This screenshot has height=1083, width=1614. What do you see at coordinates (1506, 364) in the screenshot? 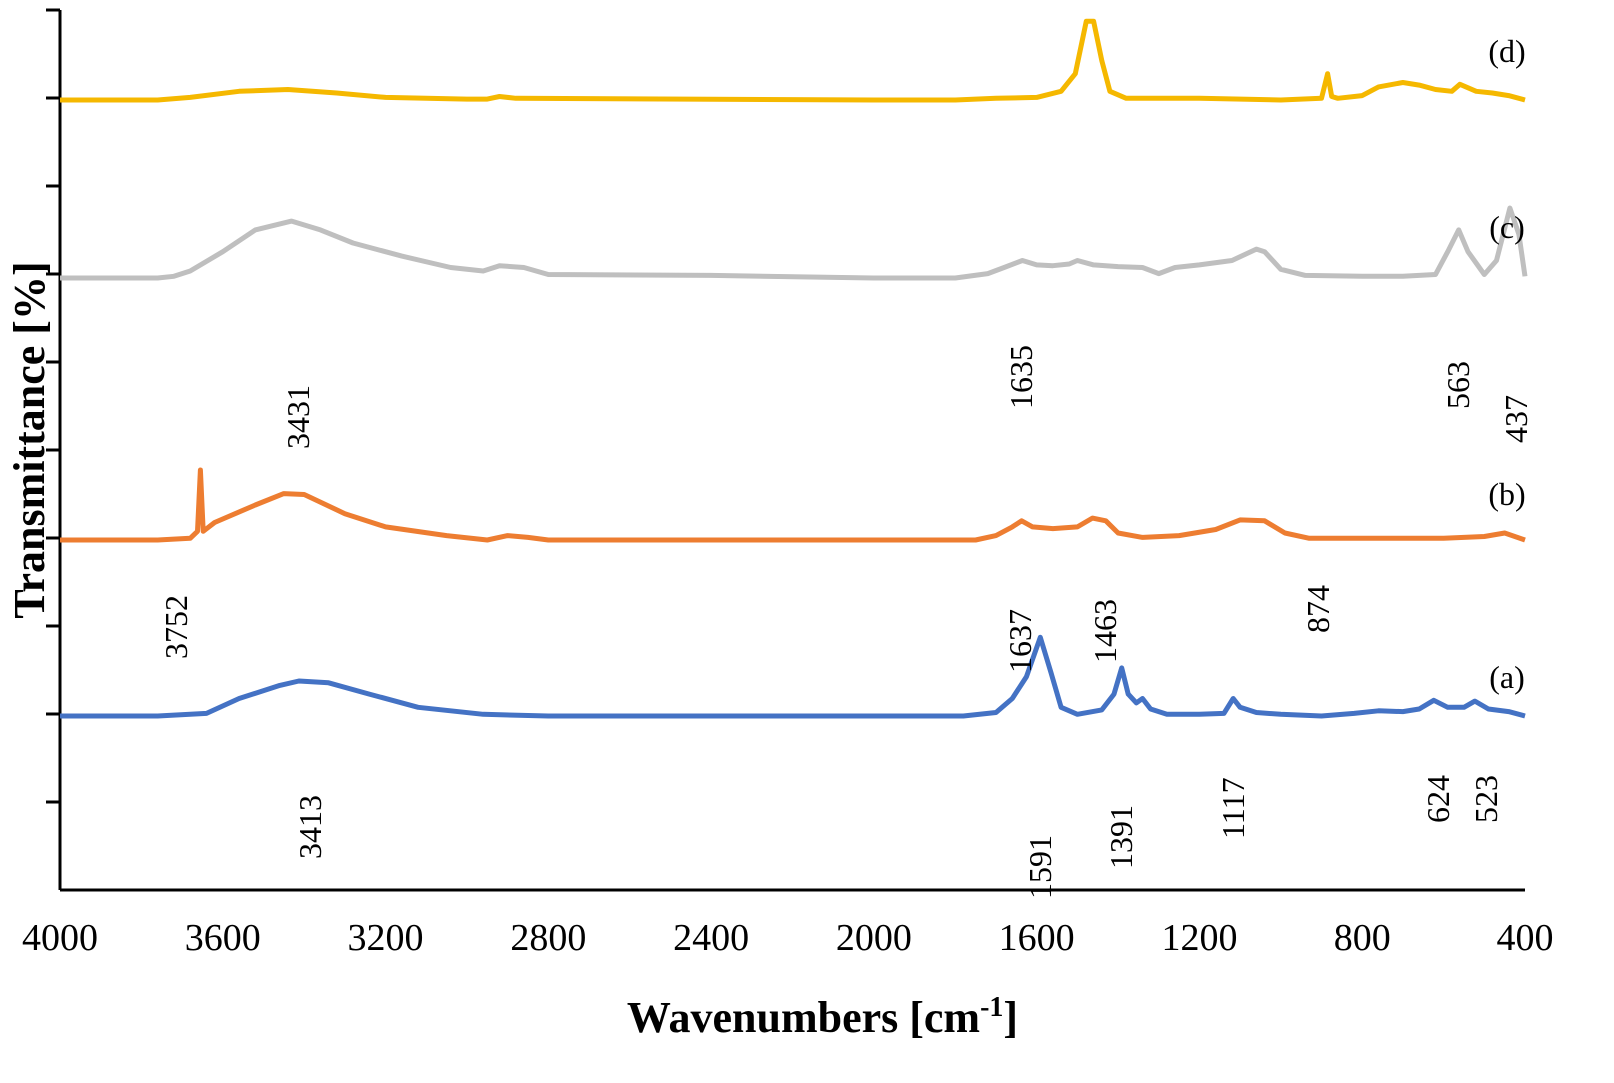
I see `series-tags: (a) (b) (c) (d)` at bounding box center [1506, 364].